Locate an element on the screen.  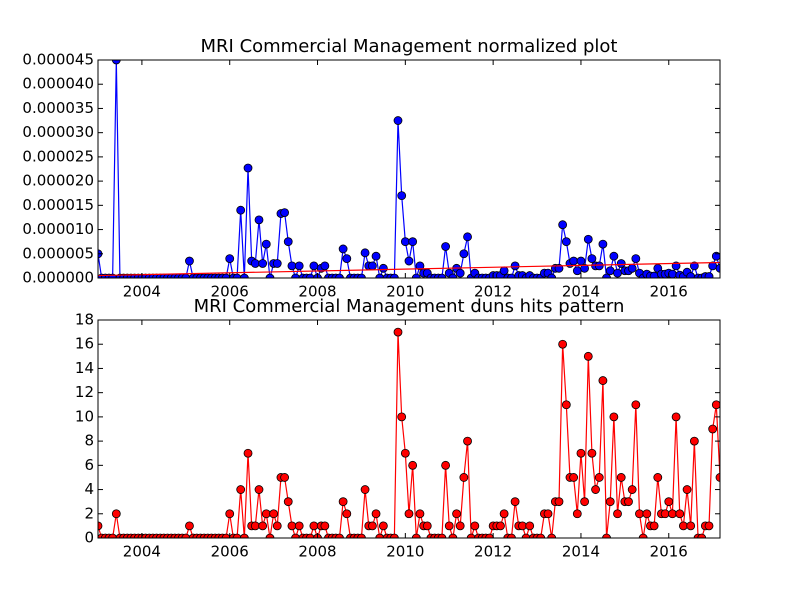
y-tick-label: 0.000040 is located at coordinates (58, 84).